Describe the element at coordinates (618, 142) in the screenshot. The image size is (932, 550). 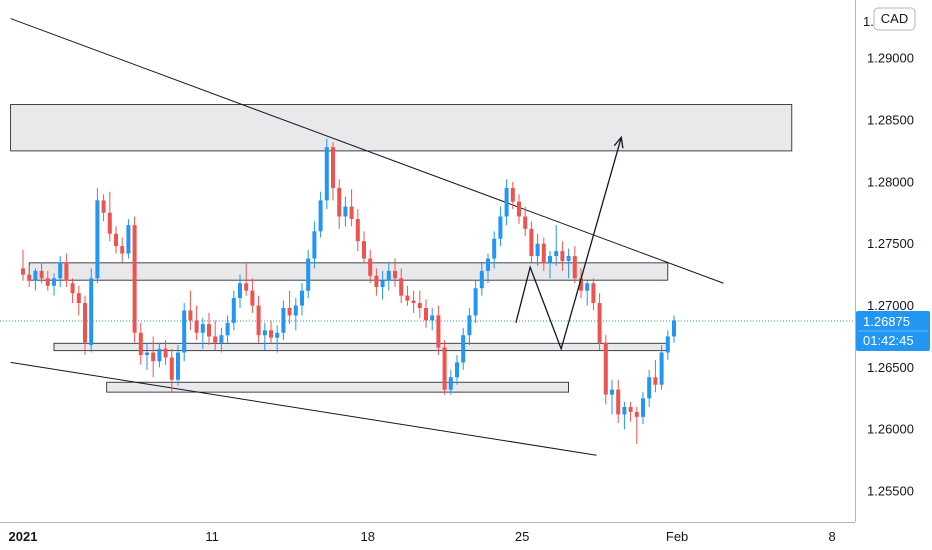
I see `projection-arrowhead` at that location.